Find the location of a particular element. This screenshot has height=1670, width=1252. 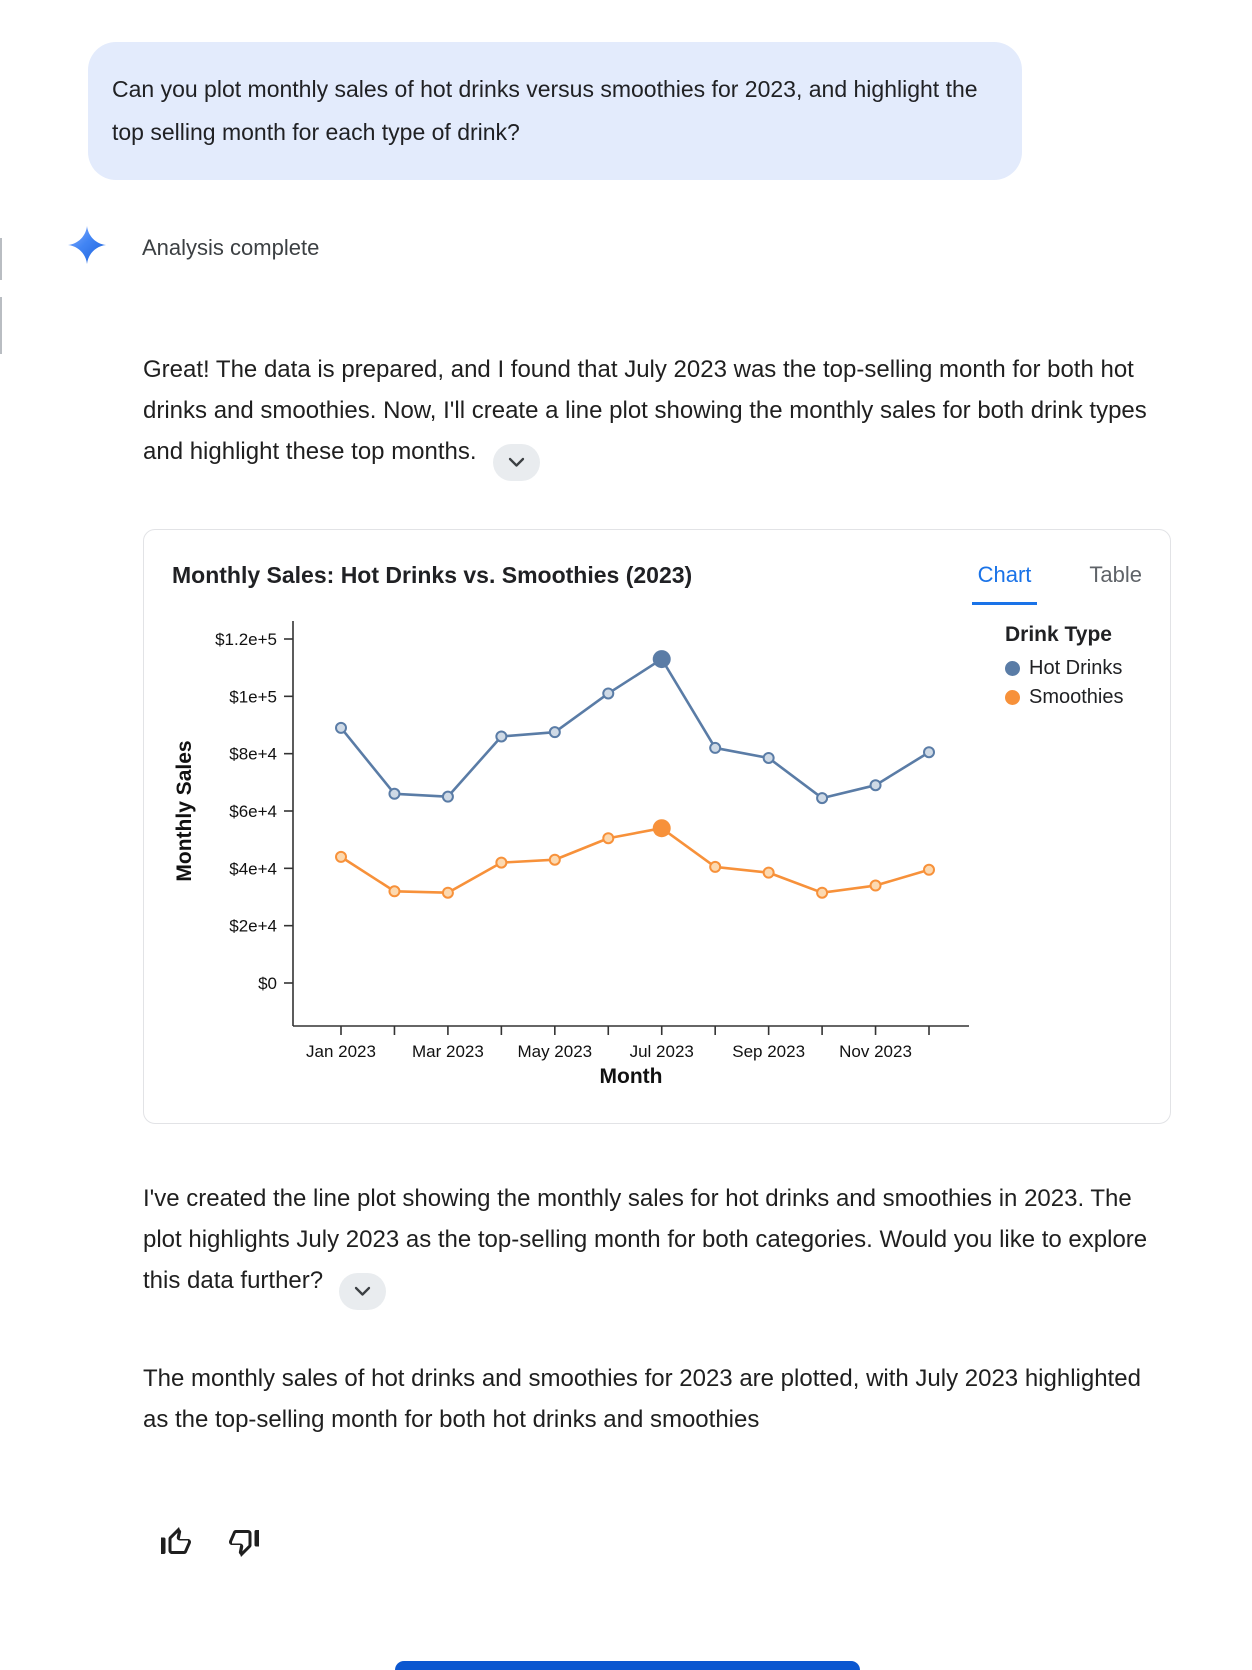

svg-text: Monthly Sales is located at coordinates (184, 810).